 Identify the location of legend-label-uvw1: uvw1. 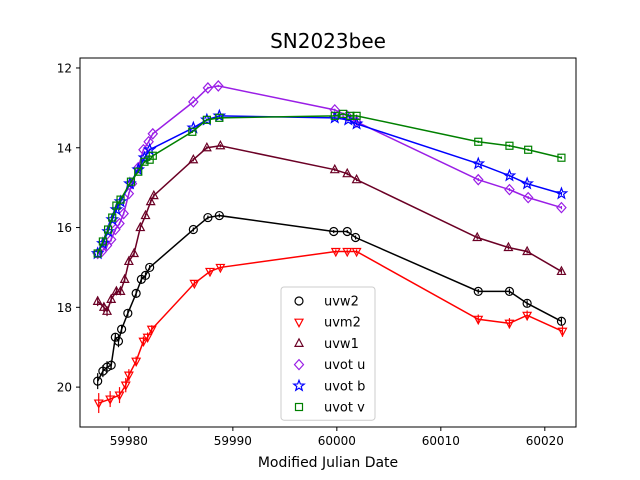
(341, 344).